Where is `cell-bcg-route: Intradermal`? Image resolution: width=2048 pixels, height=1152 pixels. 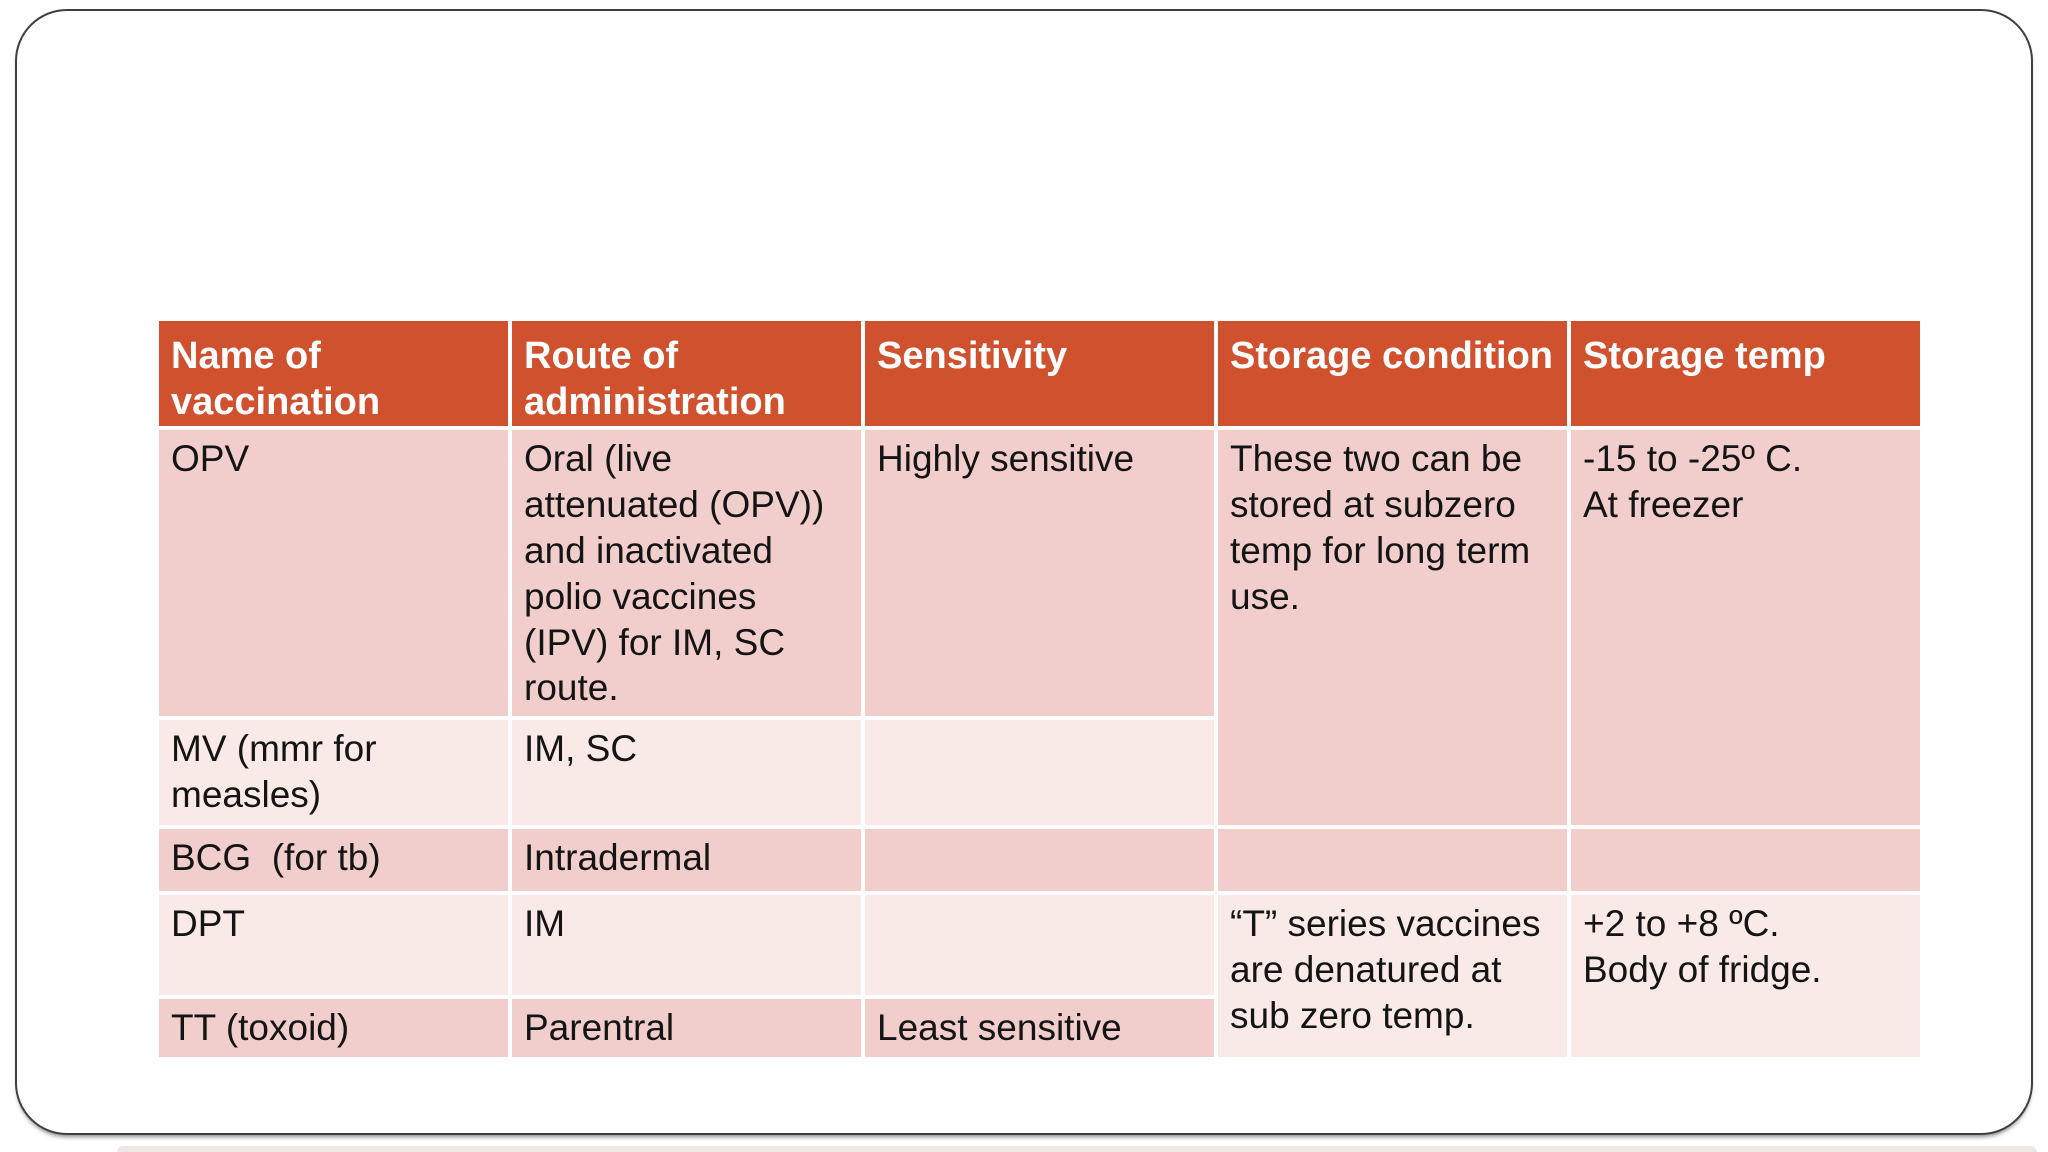 cell-bcg-route: Intradermal is located at coordinates (686, 860).